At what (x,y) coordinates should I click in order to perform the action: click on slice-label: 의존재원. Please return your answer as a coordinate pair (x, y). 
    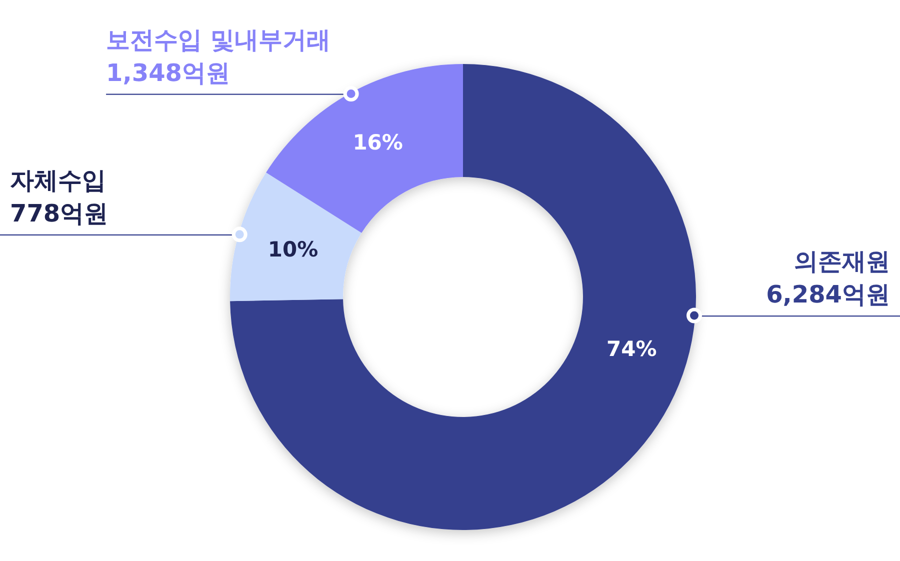
    Looking at the image, I should click on (842, 262).